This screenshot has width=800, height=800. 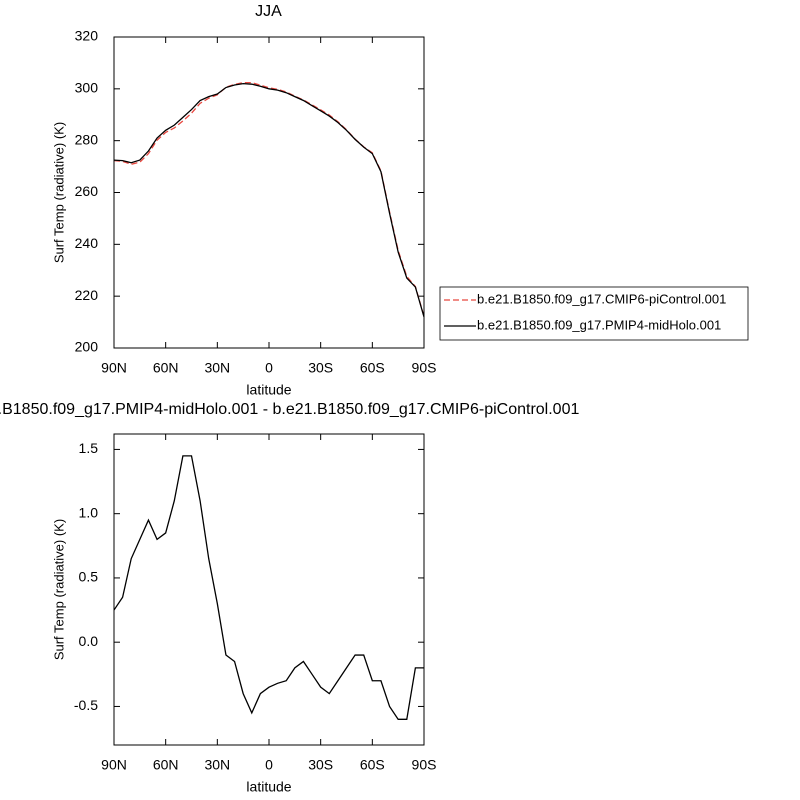 What do you see at coordinates (601, 298) in the screenshot?
I see `legend-label: b.e21.B1850.f09_g17.CMIP6-piControl.001` at bounding box center [601, 298].